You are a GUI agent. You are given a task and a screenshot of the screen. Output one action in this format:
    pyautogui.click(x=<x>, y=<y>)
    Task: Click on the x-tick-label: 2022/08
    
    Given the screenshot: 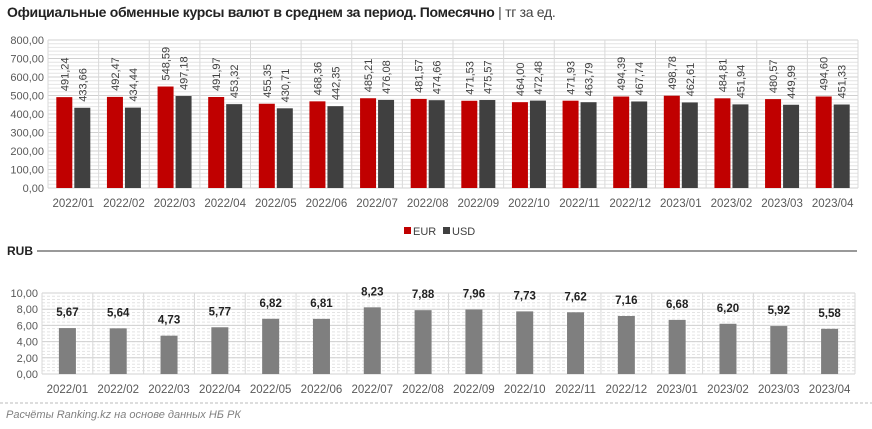 What is the action you would take?
    pyautogui.click(x=423, y=390)
    